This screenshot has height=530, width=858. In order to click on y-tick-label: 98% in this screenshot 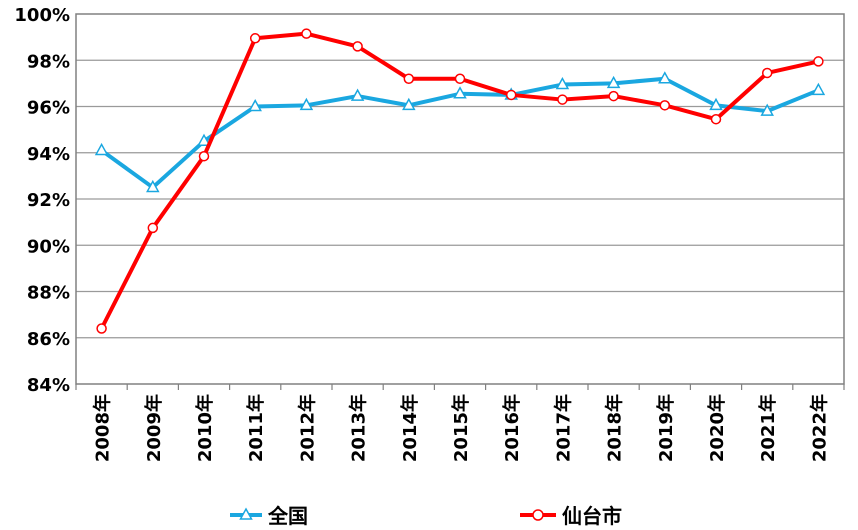, I will do `click(48, 61)`.